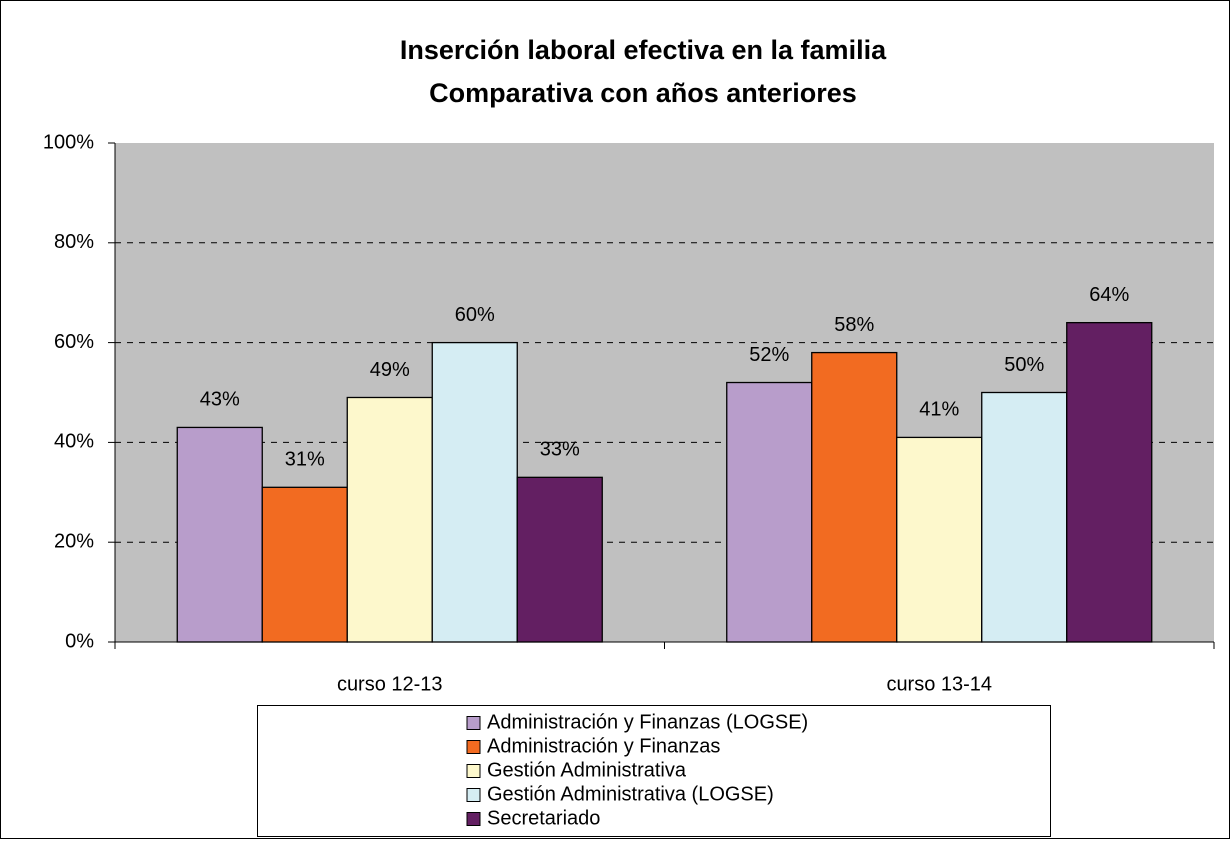 The height and width of the screenshot is (844, 1230). What do you see at coordinates (939, 684) in the screenshot?
I see `x-tick-label: curso 13-14` at bounding box center [939, 684].